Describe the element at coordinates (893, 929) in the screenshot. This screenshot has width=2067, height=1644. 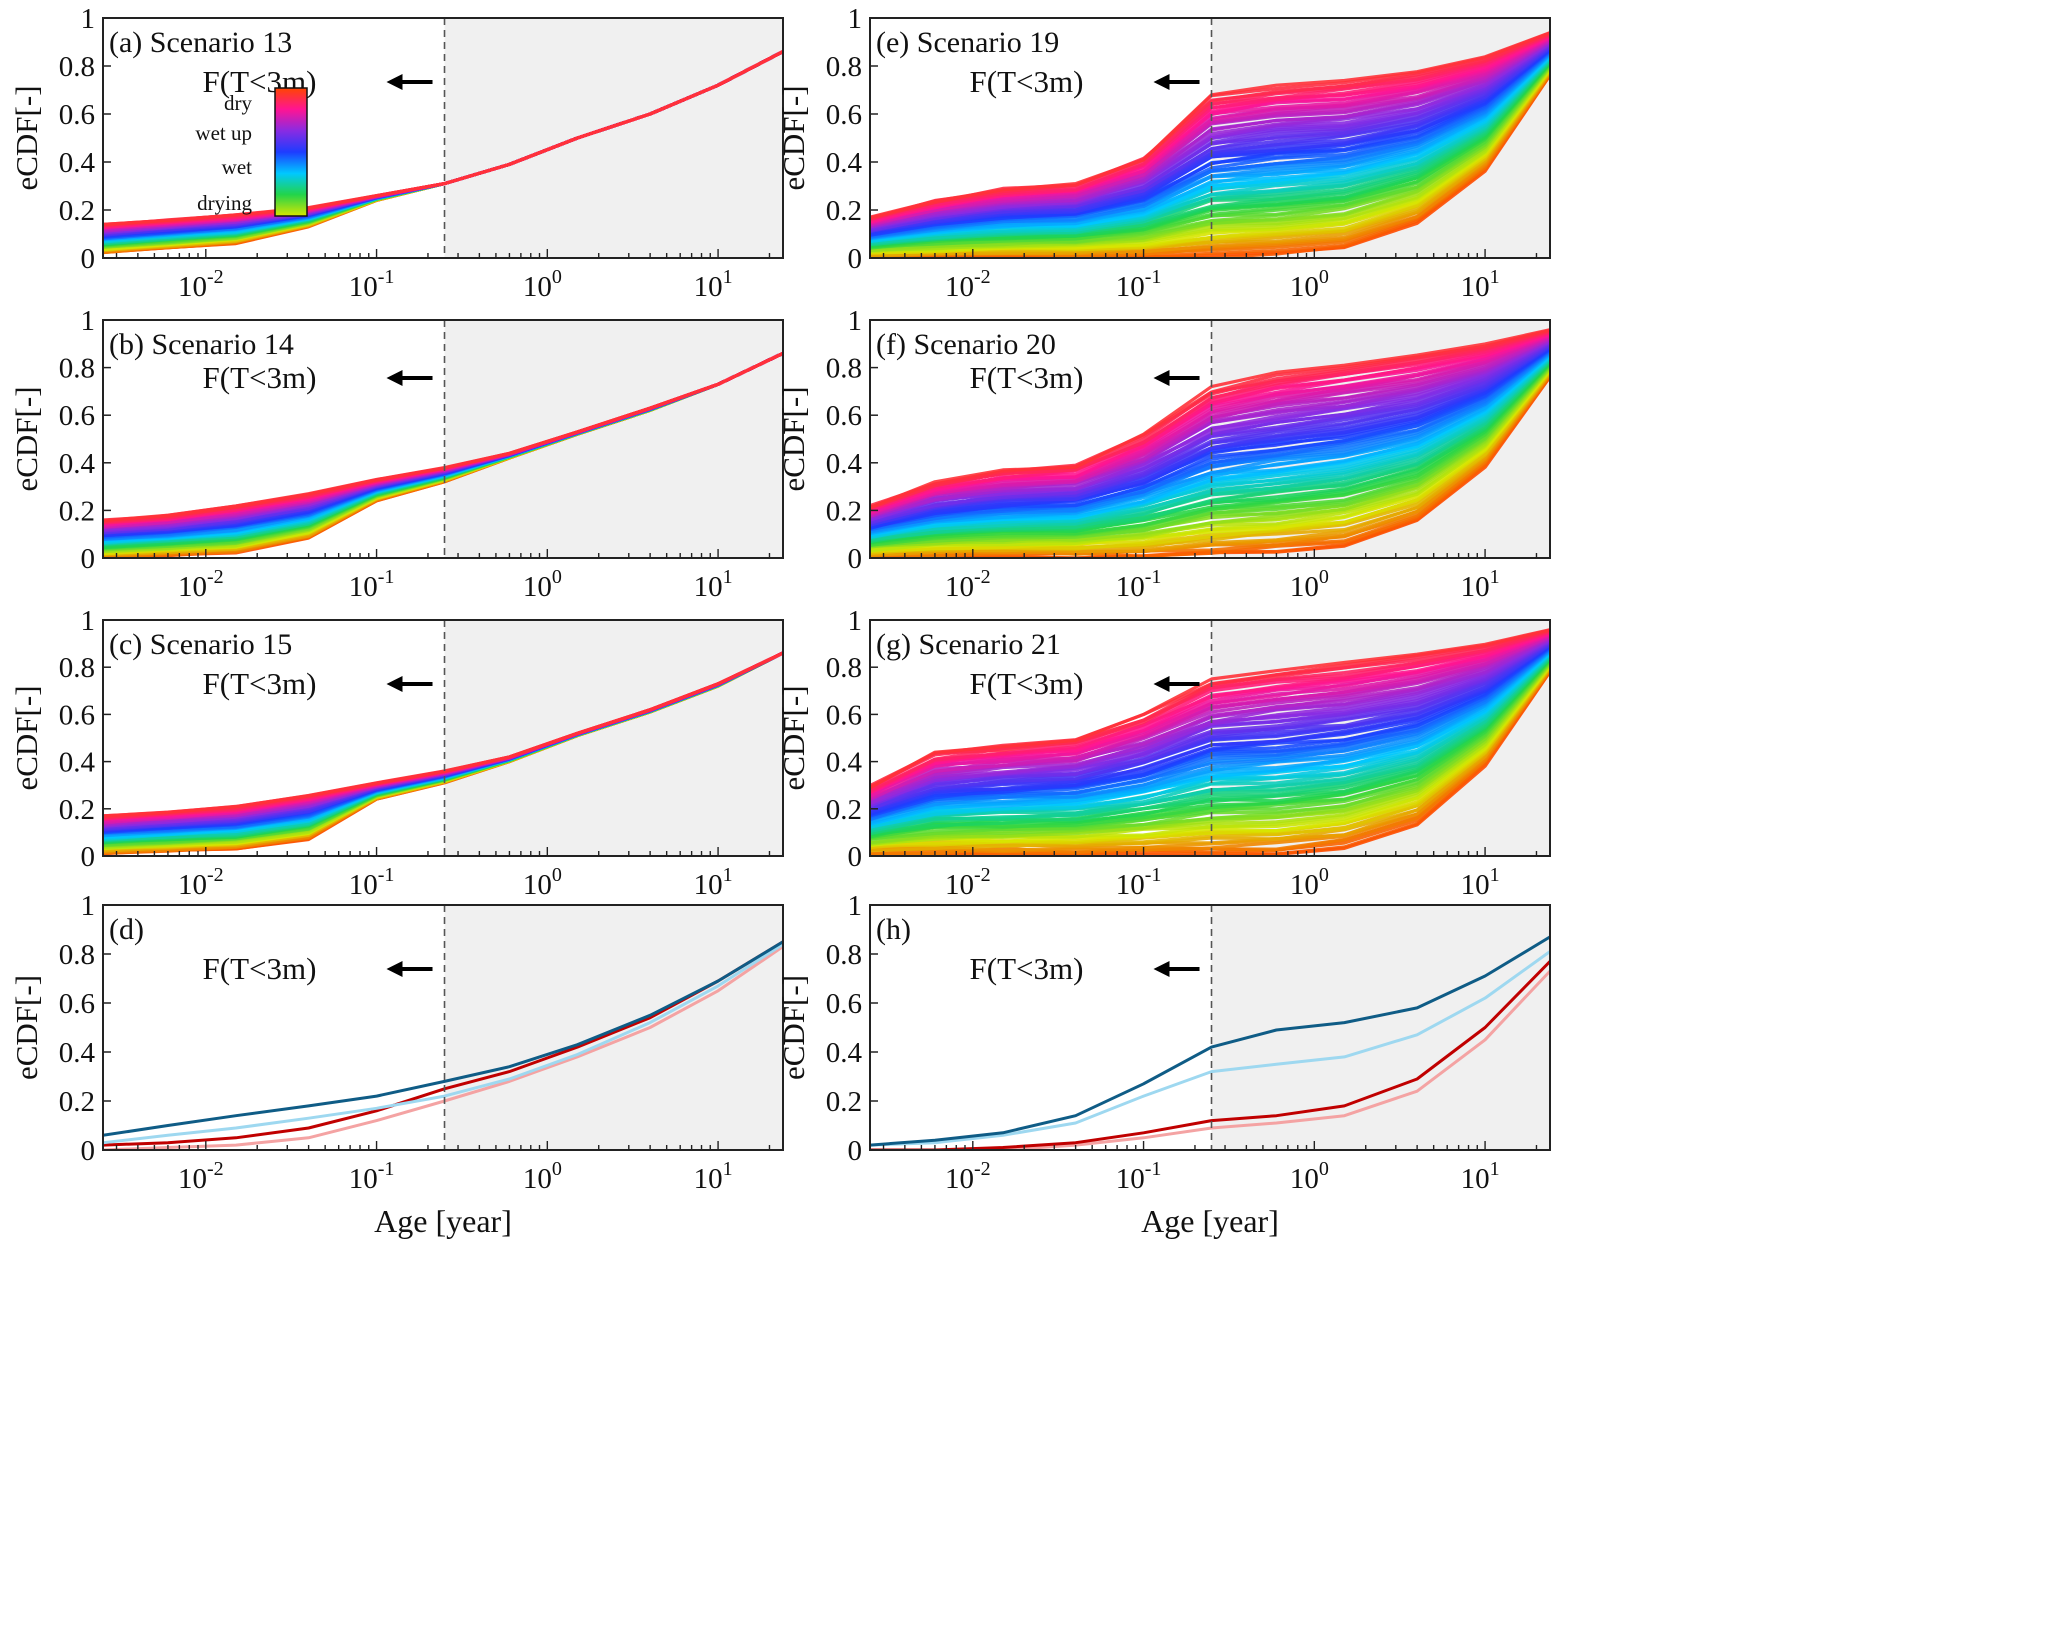
I see `panel-title: (h)` at that location.